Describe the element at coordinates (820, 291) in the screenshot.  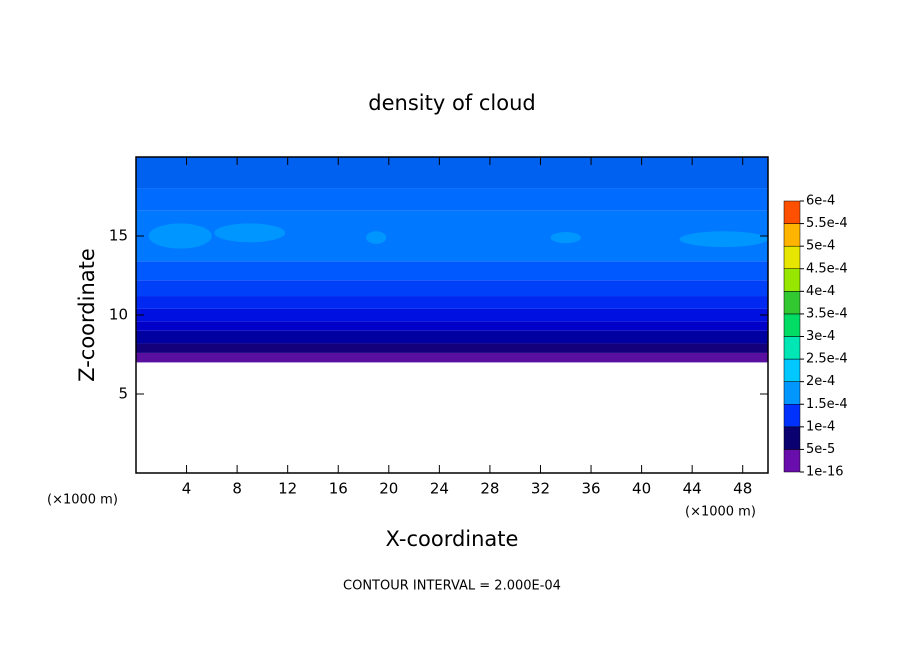
I see `colorbar-label: 4e-4` at that location.